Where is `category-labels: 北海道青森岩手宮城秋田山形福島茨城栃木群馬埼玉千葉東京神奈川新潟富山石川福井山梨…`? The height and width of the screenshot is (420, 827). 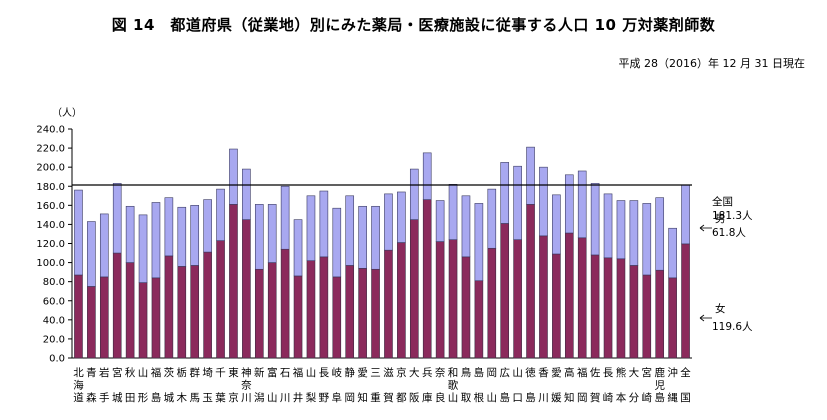
category-labels: 北海道青森岩手宮城秋田山形福島茨城栃木群馬埼玉千葉東京神奈川新潟富山石川福井山梨… is located at coordinates (382, 385).